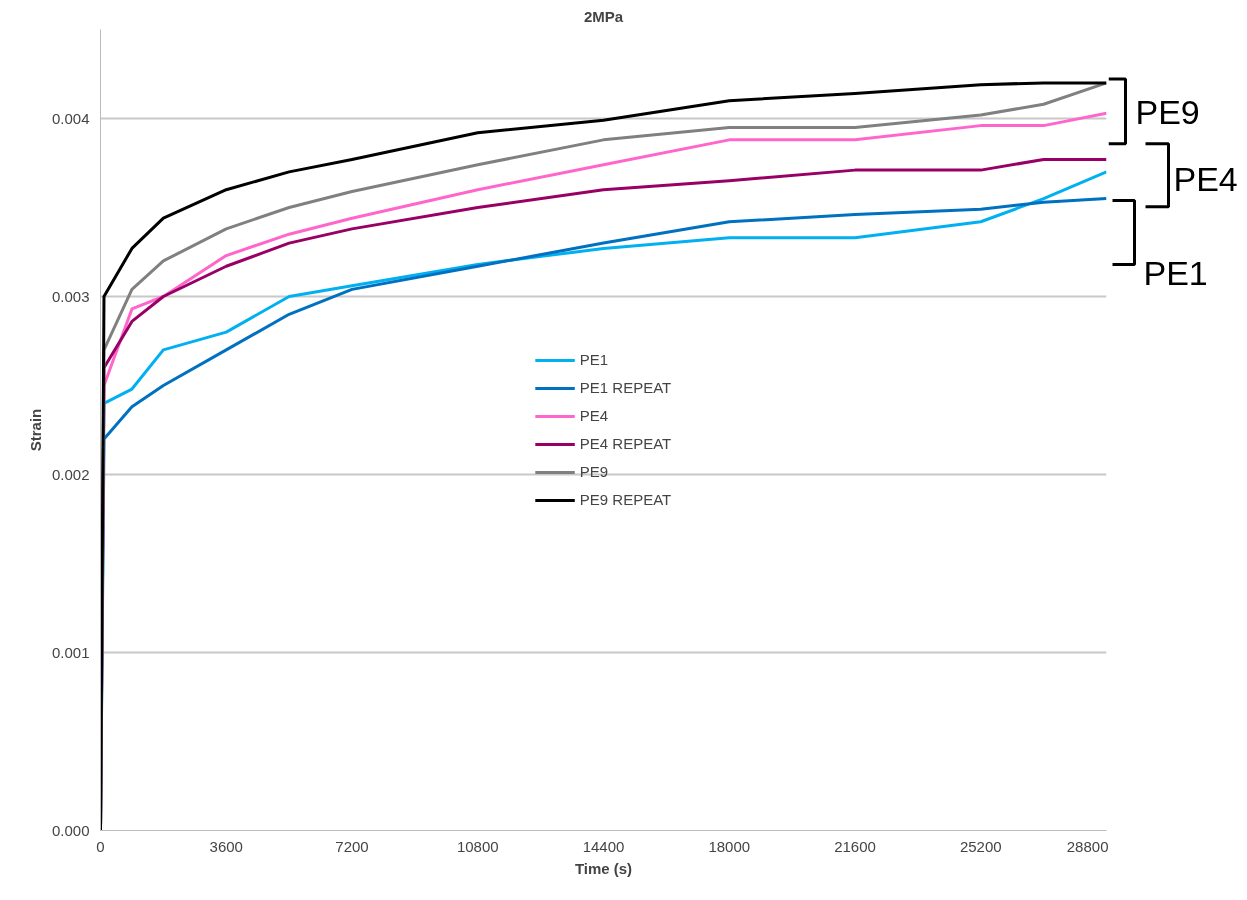 This screenshot has height=900, width=1247. I want to click on text: PE1, so click(1175, 272).